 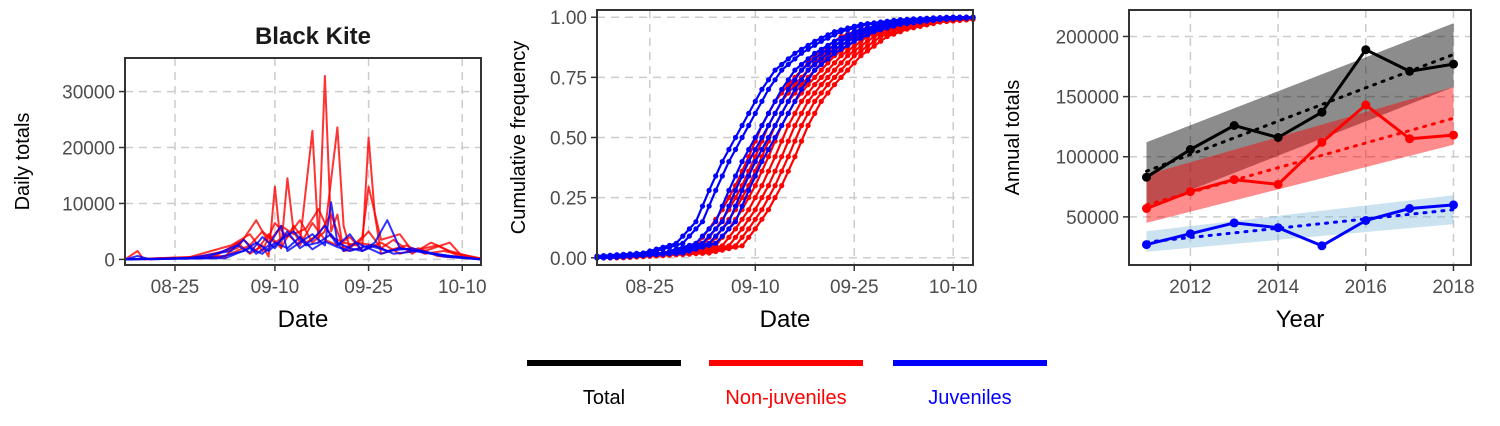 I want to click on legend: Total Non-juveniles Juveniles, so click(x=787, y=384).